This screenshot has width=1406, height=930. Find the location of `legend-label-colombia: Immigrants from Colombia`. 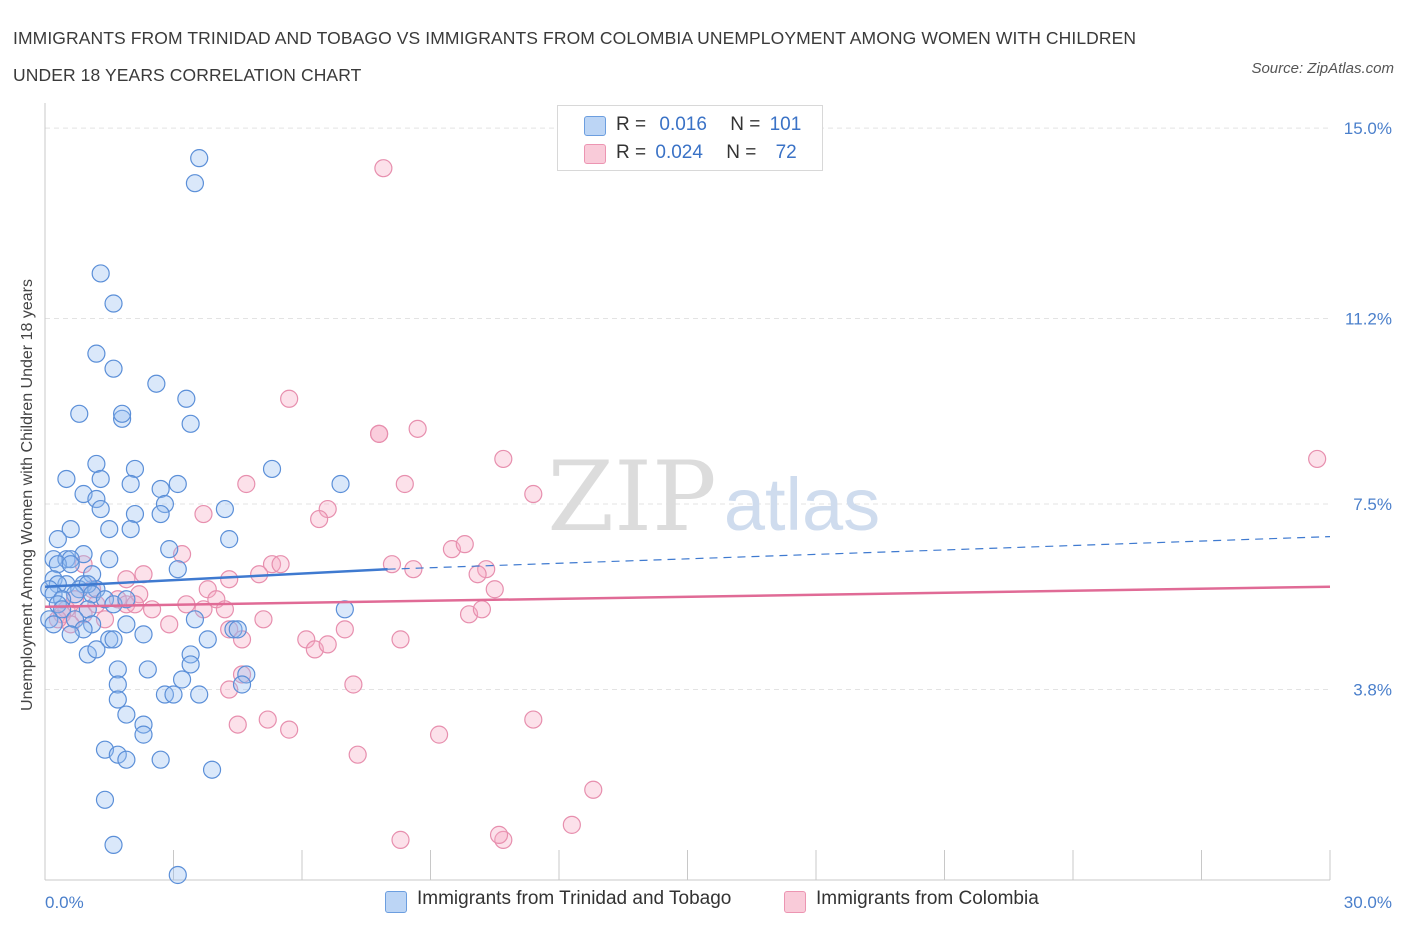

legend-label-colombia: Immigrants from Colombia is located at coordinates (927, 898).